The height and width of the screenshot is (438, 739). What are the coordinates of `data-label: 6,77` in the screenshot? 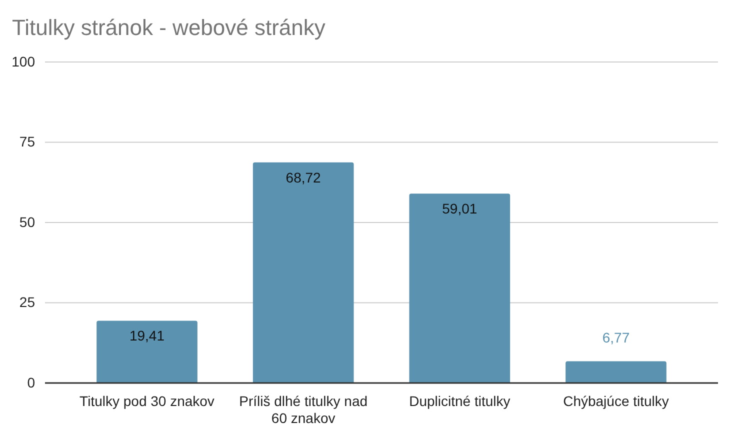 It's located at (616, 337).